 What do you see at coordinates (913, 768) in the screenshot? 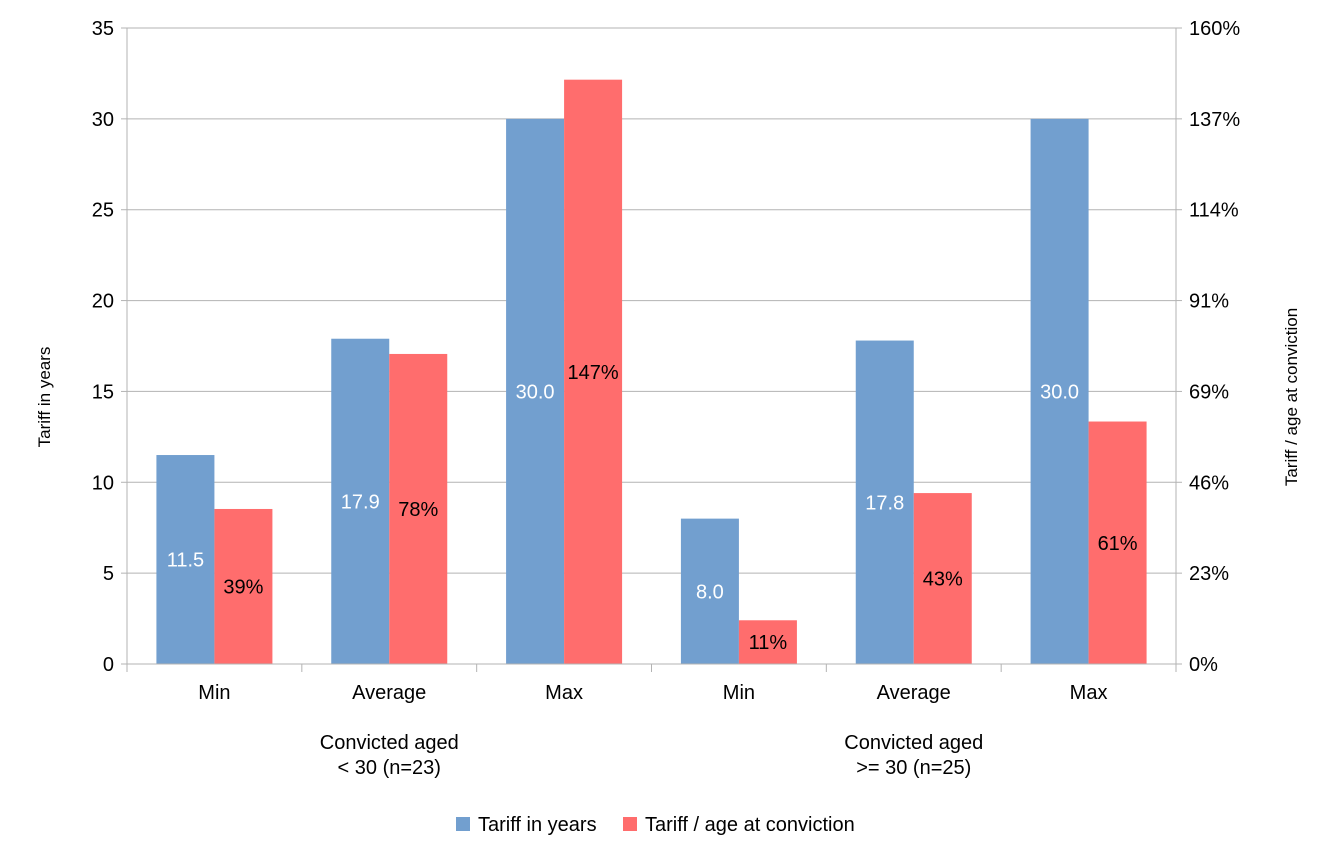
I see `group-label-line2: >= 30 (n=25)` at bounding box center [913, 768].